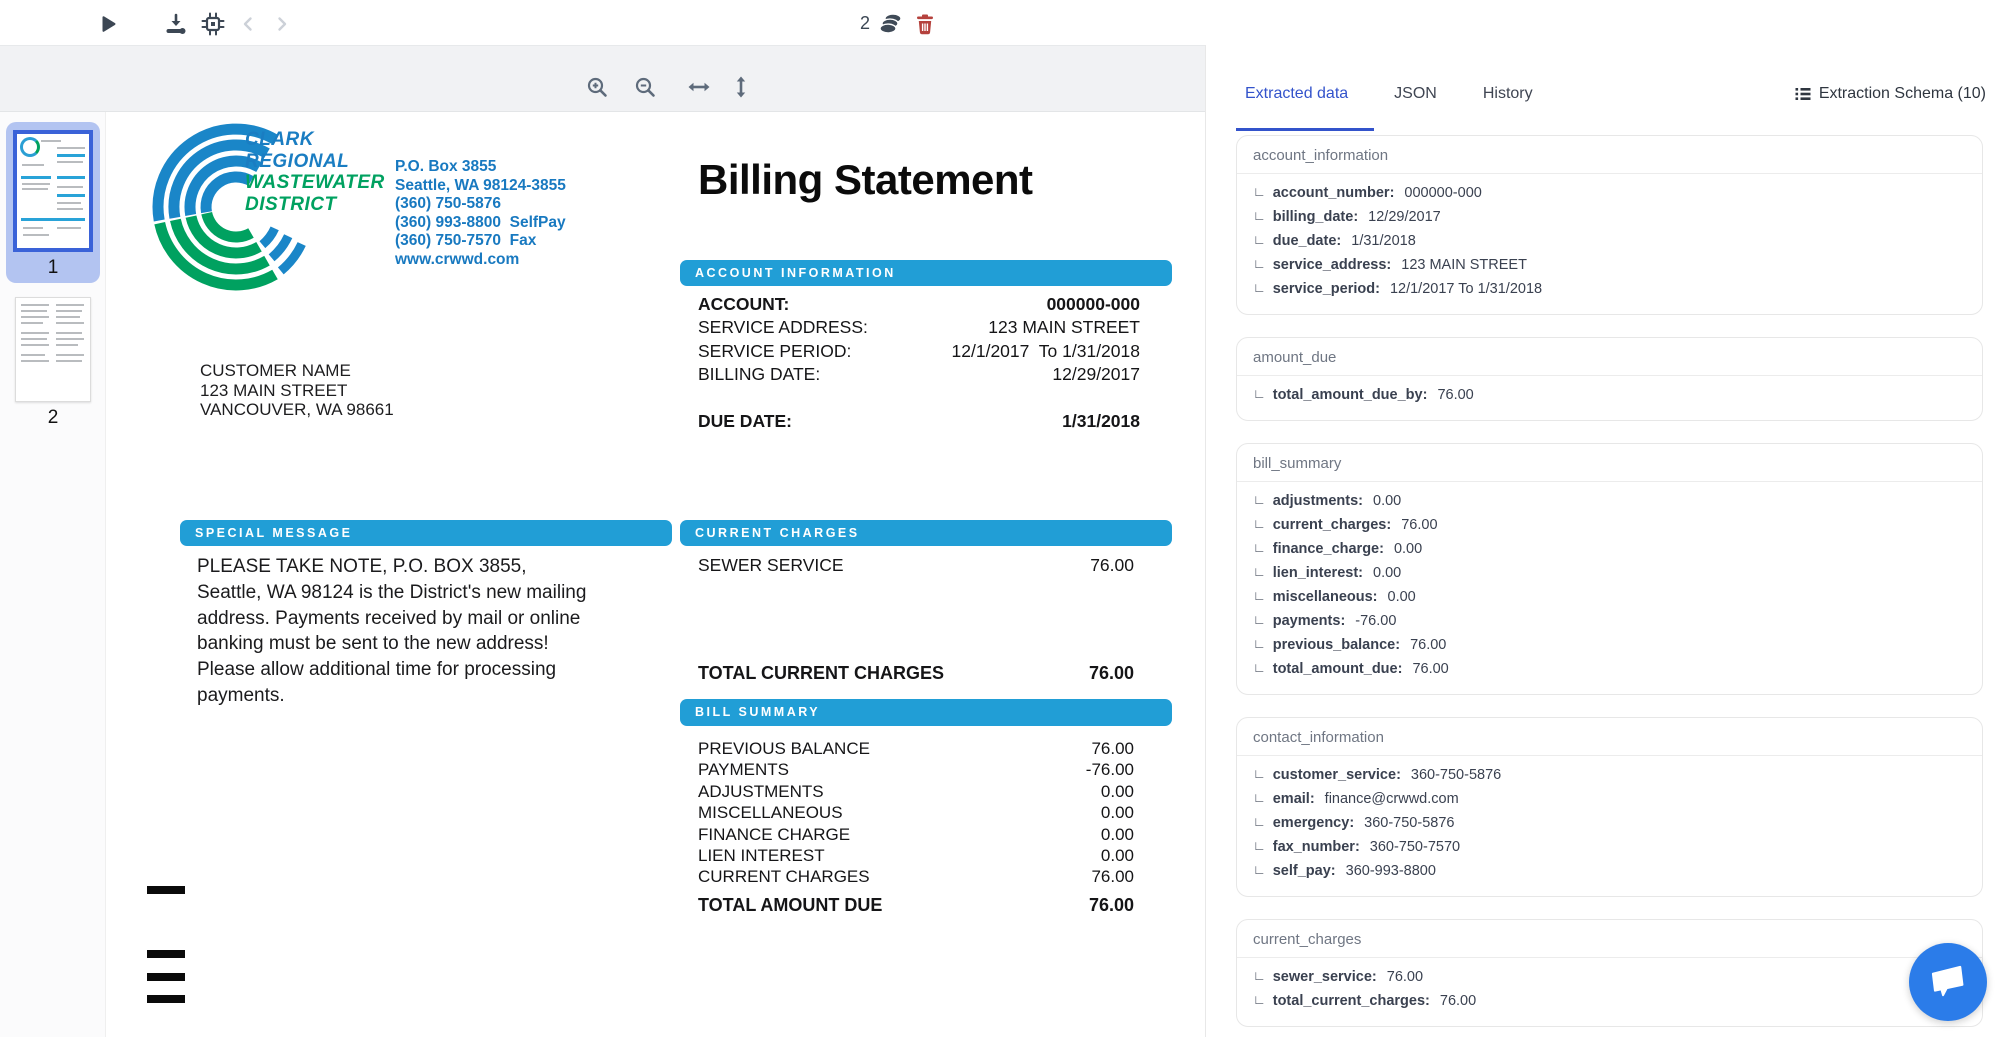 Image resolution: width=2000 pixels, height=1049 pixels. What do you see at coordinates (882, 23) in the screenshot?
I see `credits-counter: 2` at bounding box center [882, 23].